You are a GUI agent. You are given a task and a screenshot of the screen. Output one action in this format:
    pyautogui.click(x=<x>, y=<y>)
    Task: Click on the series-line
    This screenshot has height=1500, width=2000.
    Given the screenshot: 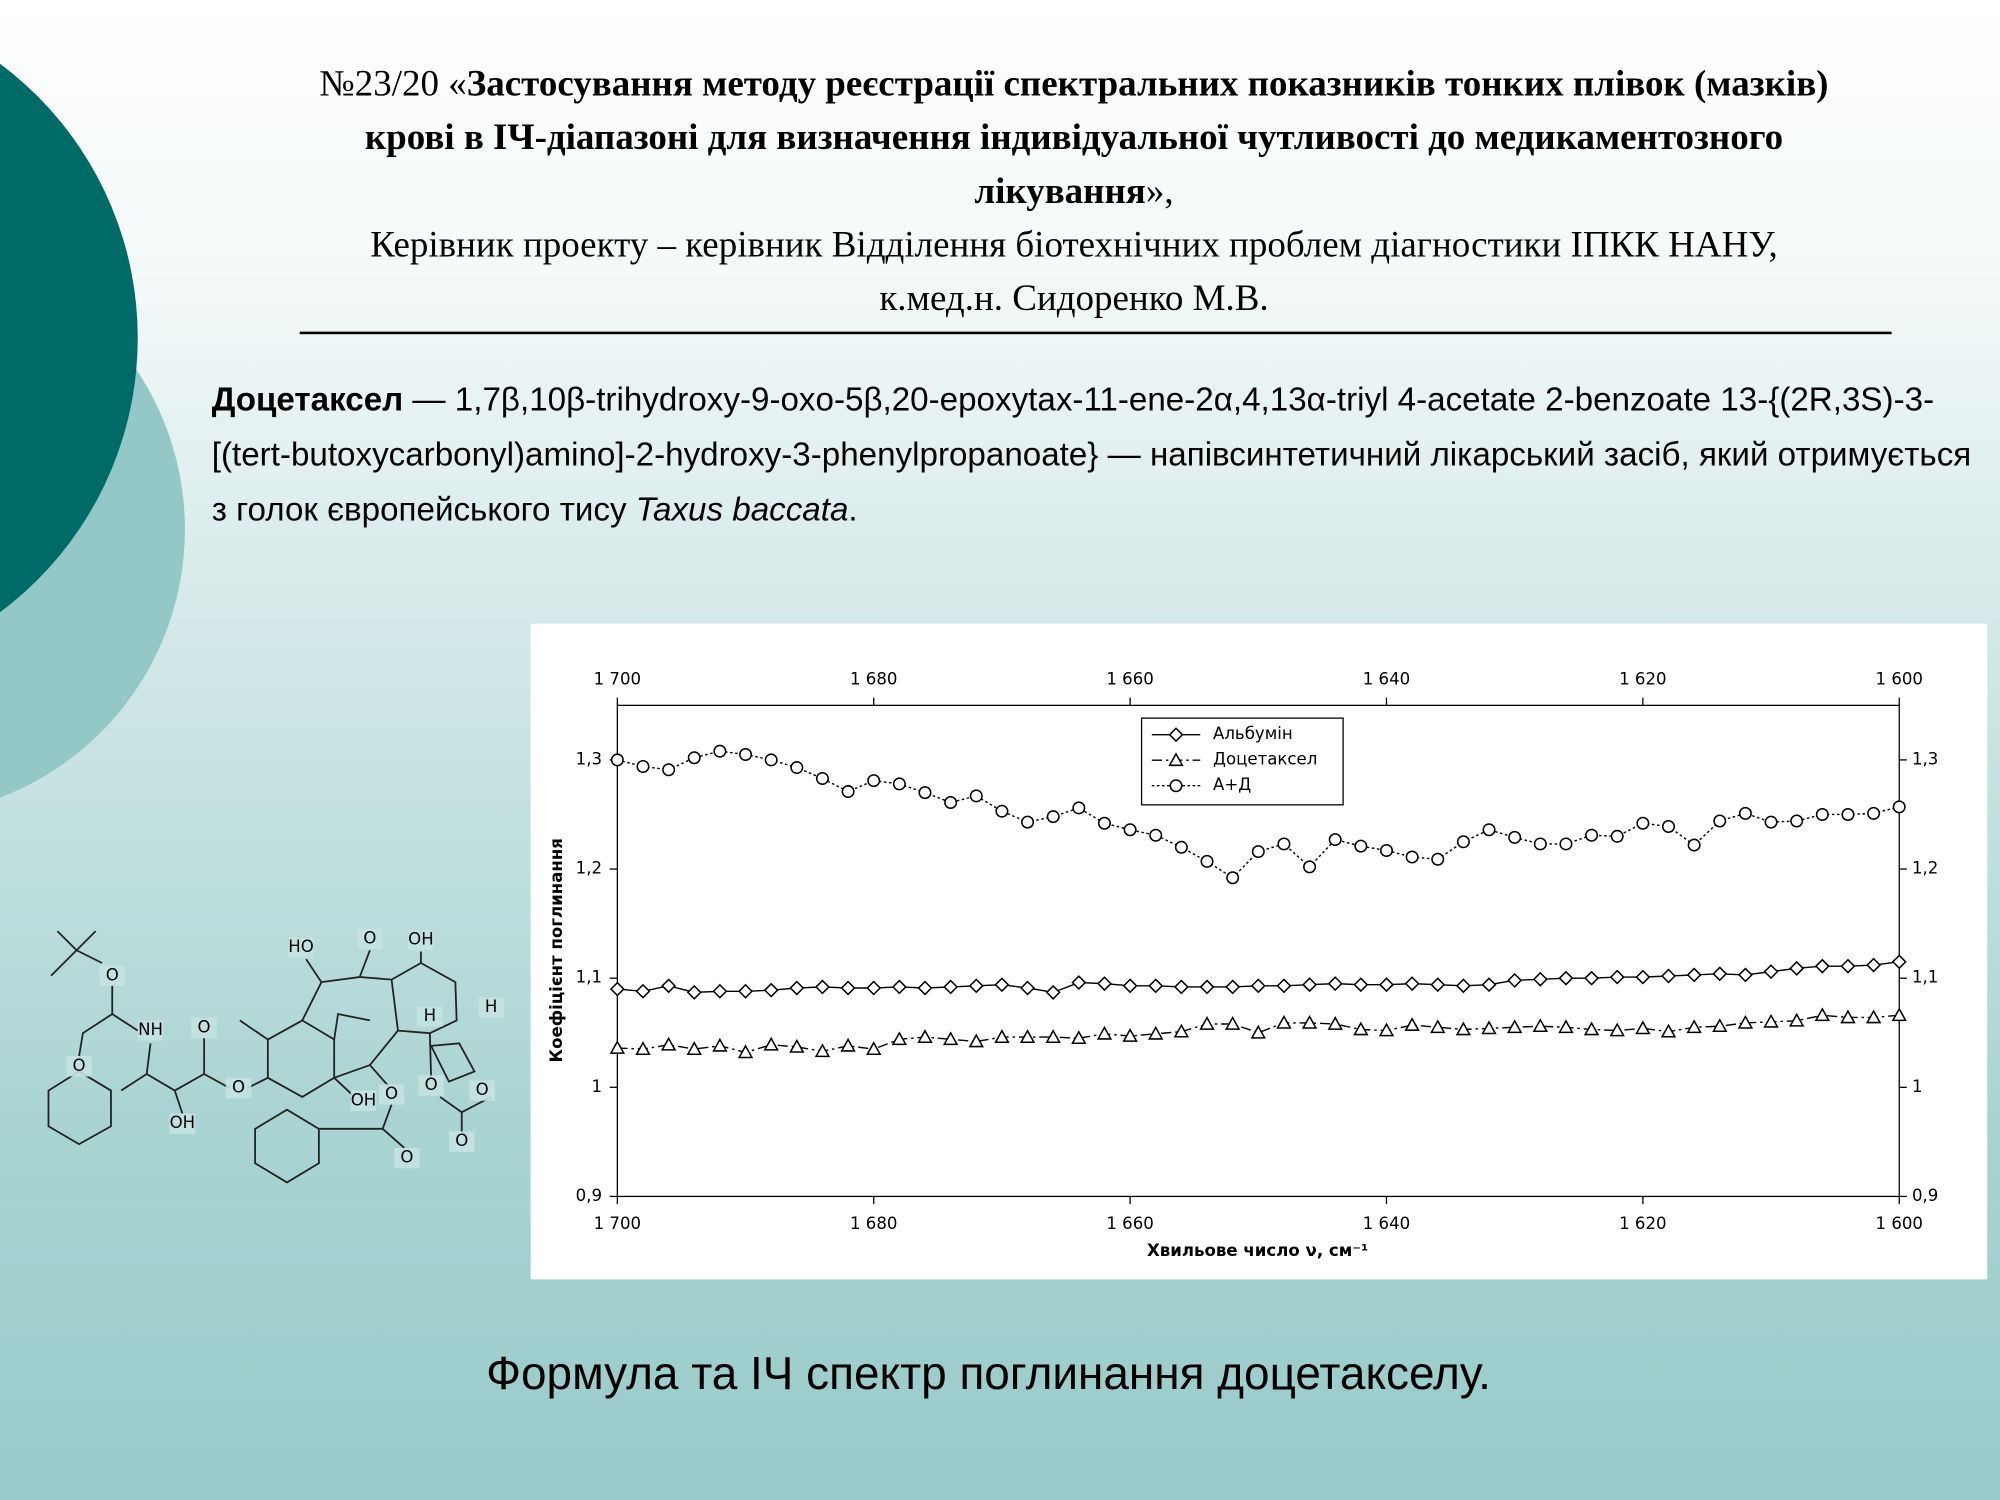 What is the action you would take?
    pyautogui.click(x=1258, y=1034)
    